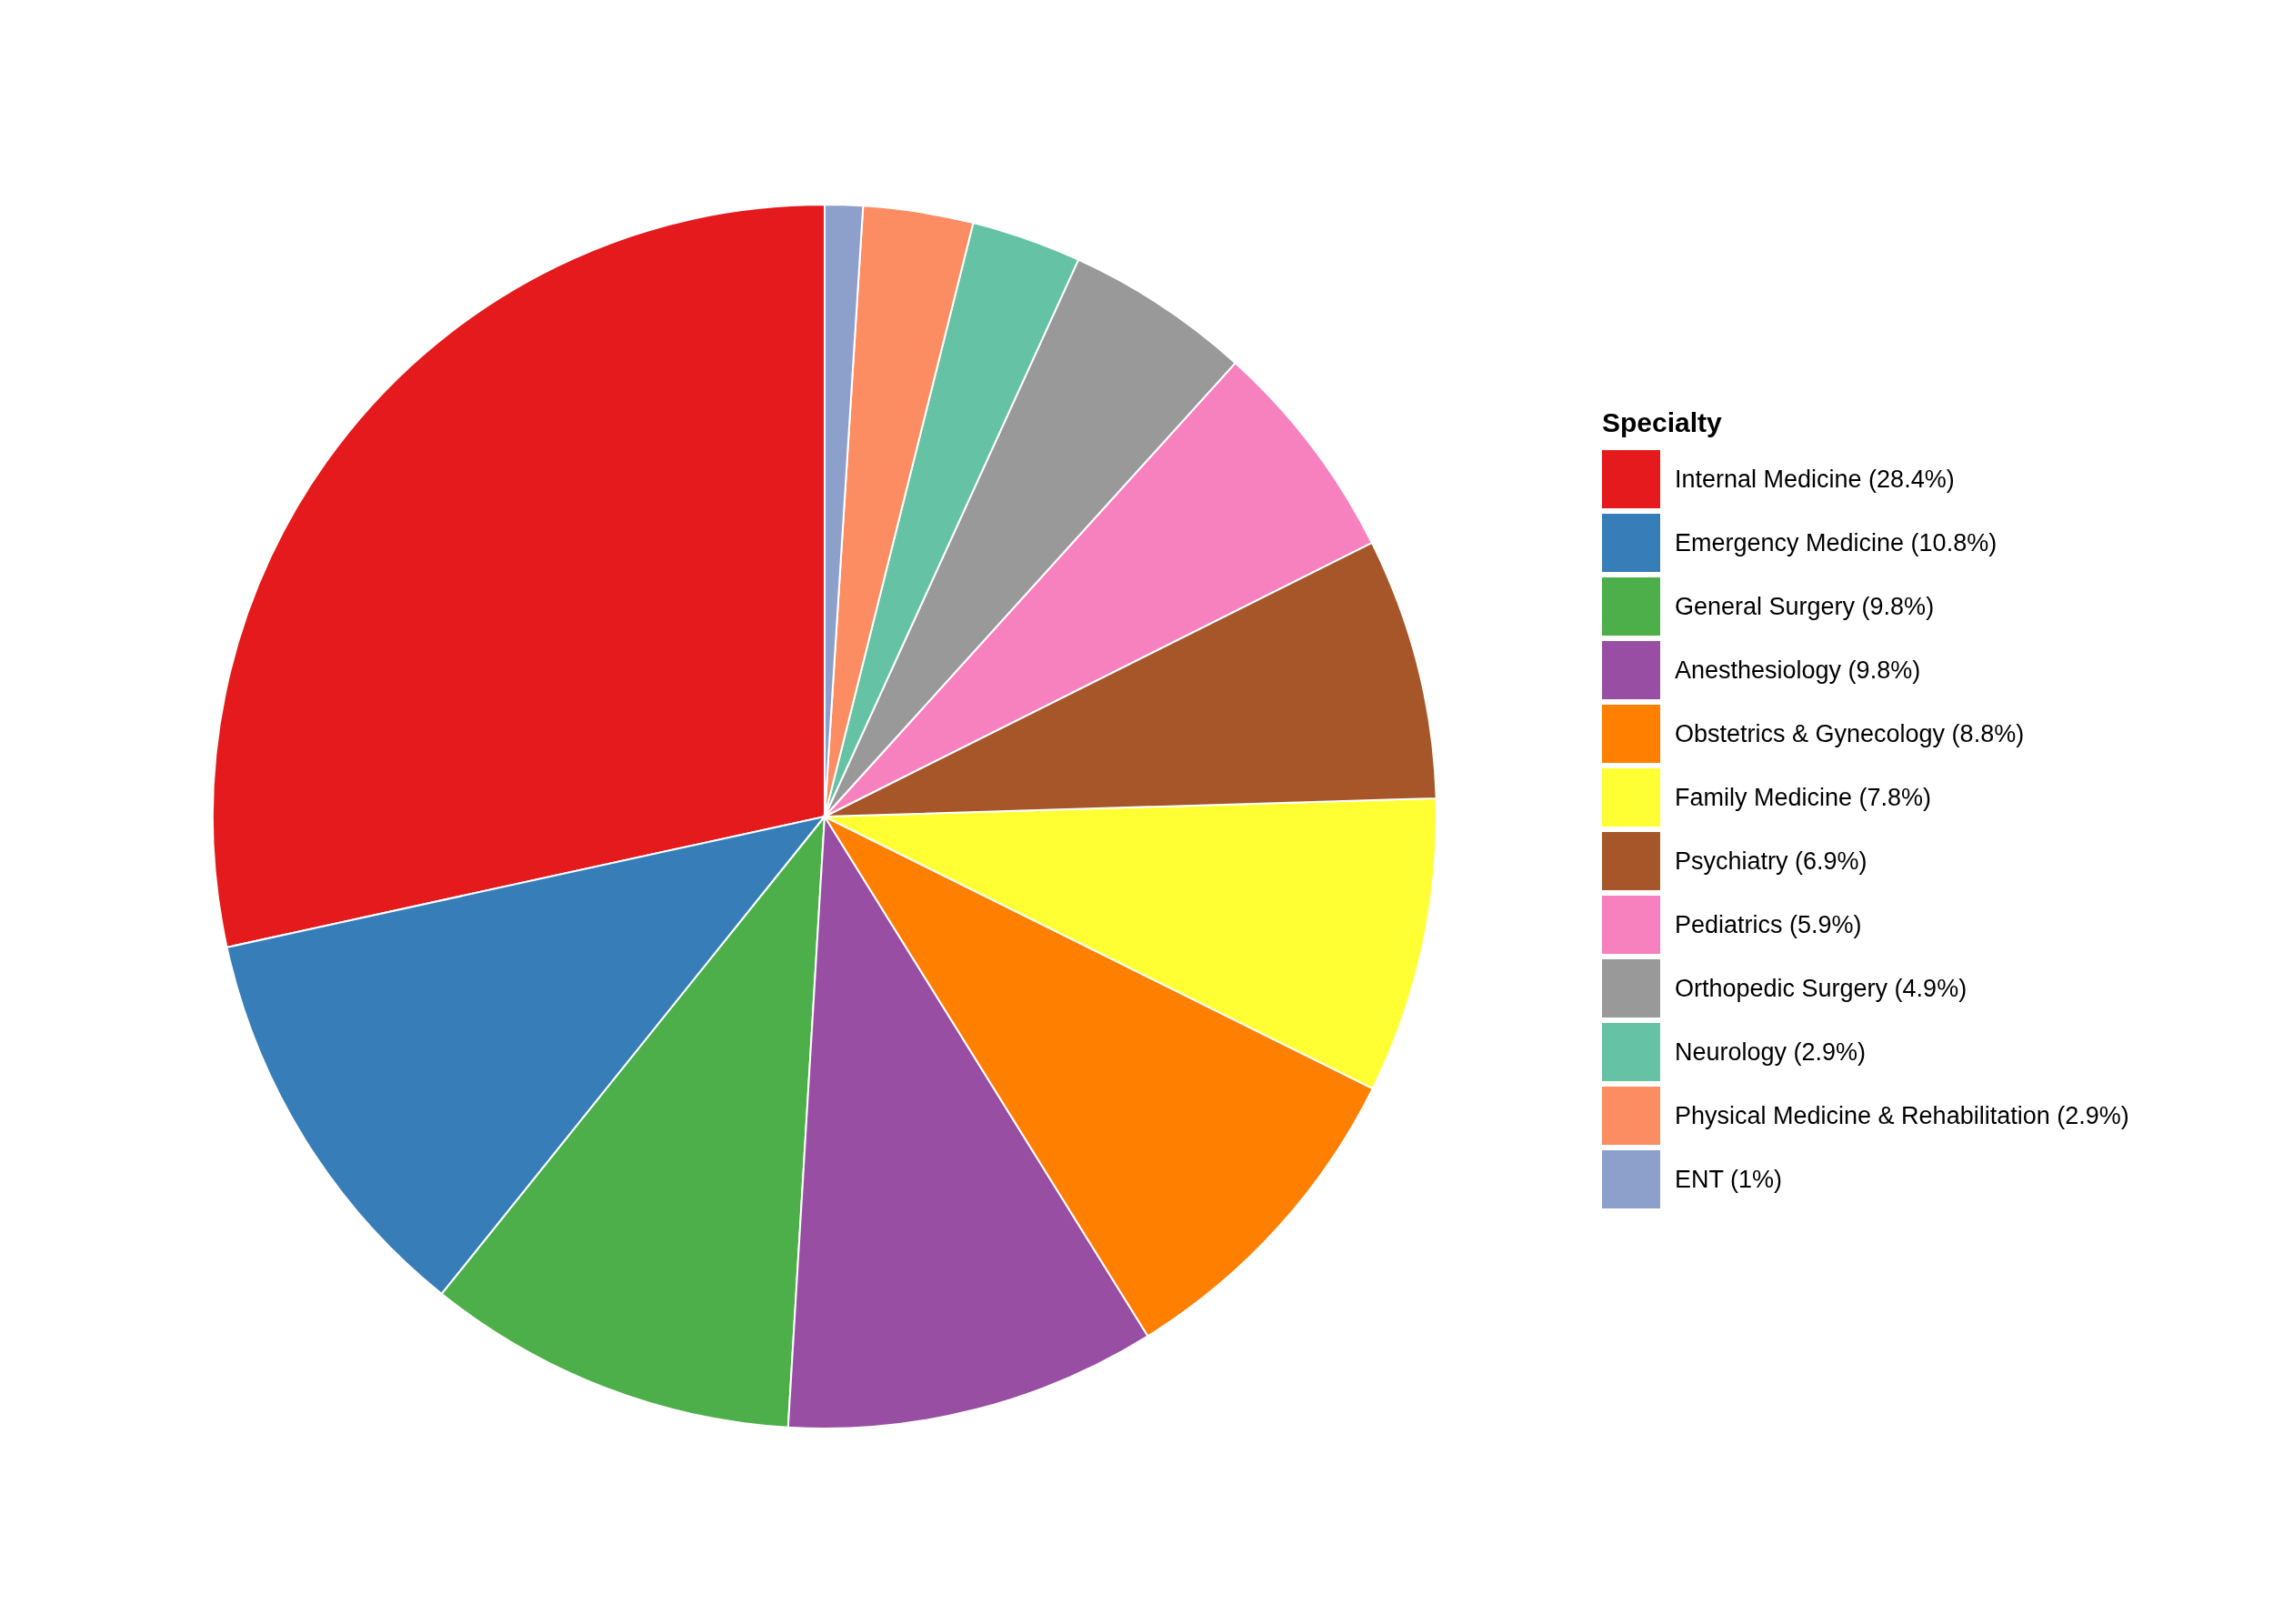  Describe the element at coordinates (1836, 542) in the screenshot. I see `legend-label: Emergency Medicine (10.8%)` at that location.